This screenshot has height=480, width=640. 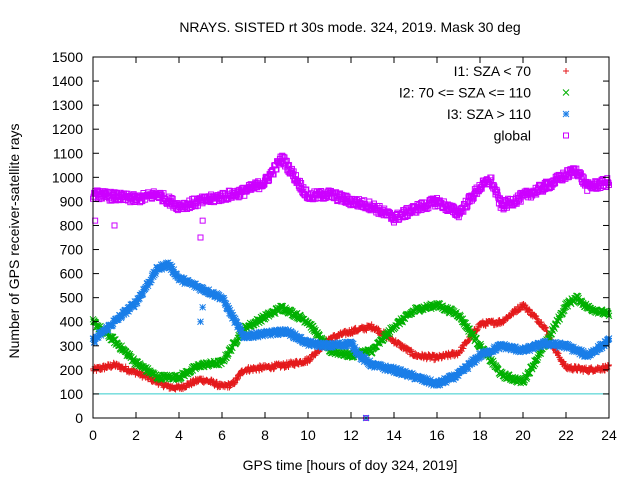 I want to click on y-tick-label: 200, so click(x=72, y=370).